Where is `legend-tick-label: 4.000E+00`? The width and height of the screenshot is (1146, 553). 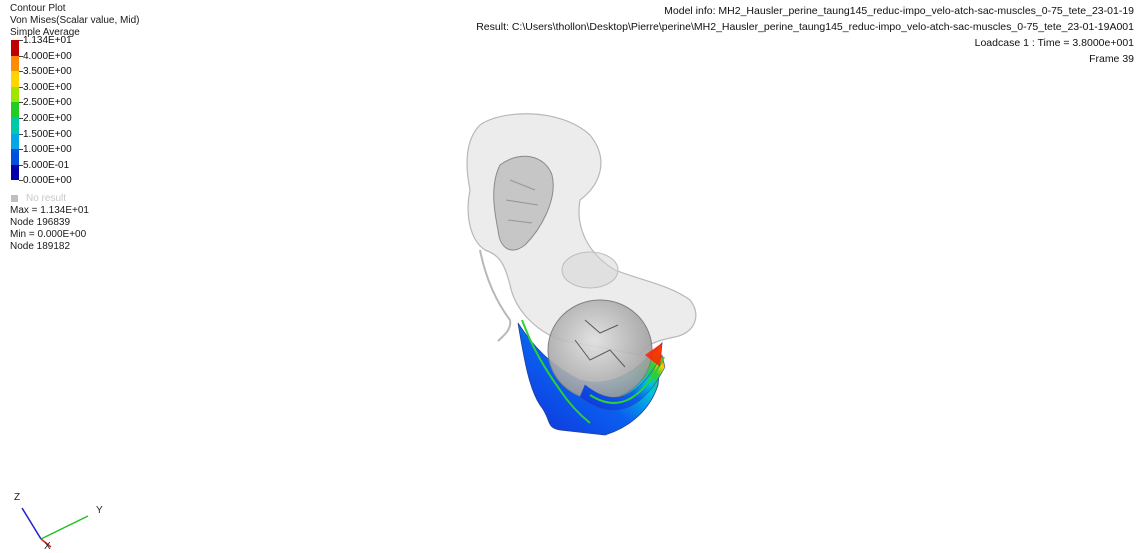
legend-tick-label: 4.000E+00 is located at coordinates (47, 56).